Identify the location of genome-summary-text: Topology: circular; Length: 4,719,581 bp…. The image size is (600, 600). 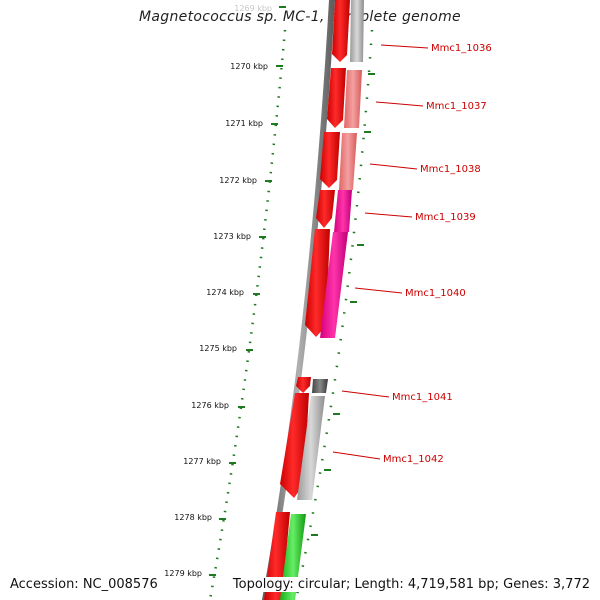
(411, 584).